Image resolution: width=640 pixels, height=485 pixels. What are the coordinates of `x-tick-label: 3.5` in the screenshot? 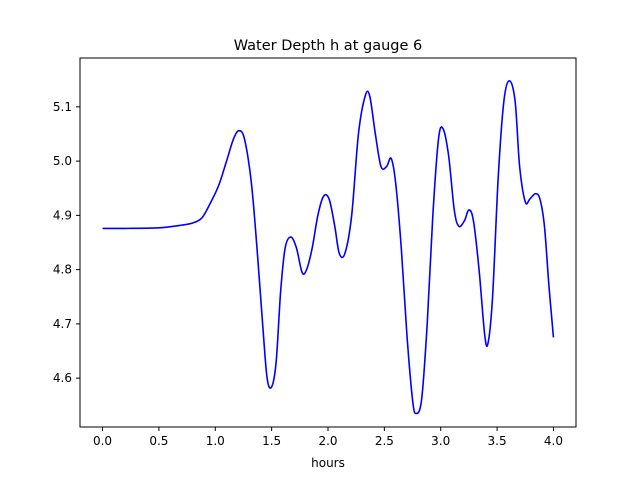 It's located at (497, 441).